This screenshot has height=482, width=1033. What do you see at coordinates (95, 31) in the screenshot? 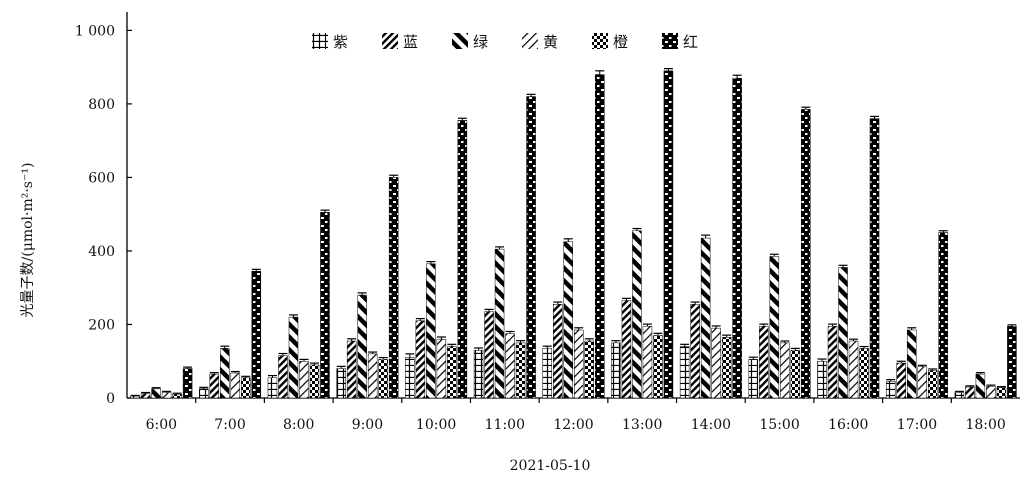
I see `y-tick-label: 1 000` at bounding box center [95, 31].